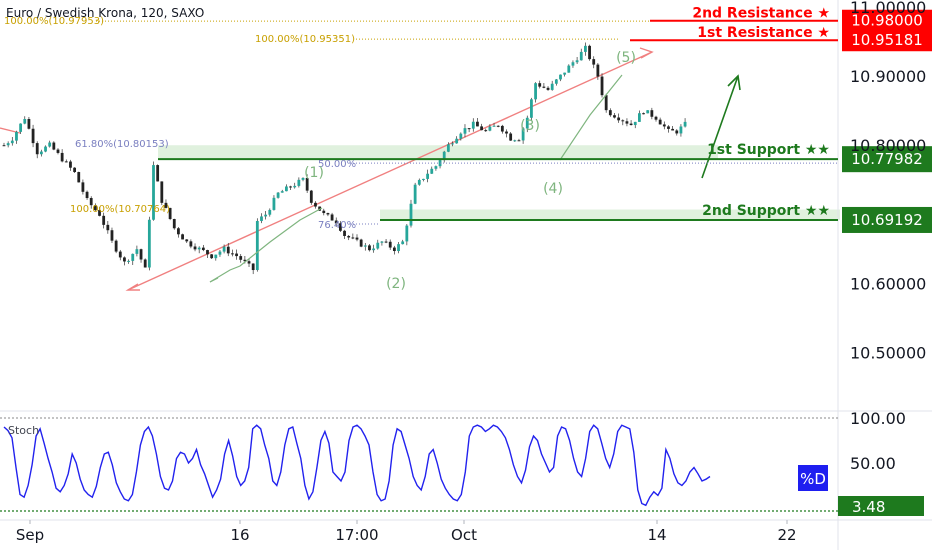  I want to click on stoch-line, so click(357, 465).